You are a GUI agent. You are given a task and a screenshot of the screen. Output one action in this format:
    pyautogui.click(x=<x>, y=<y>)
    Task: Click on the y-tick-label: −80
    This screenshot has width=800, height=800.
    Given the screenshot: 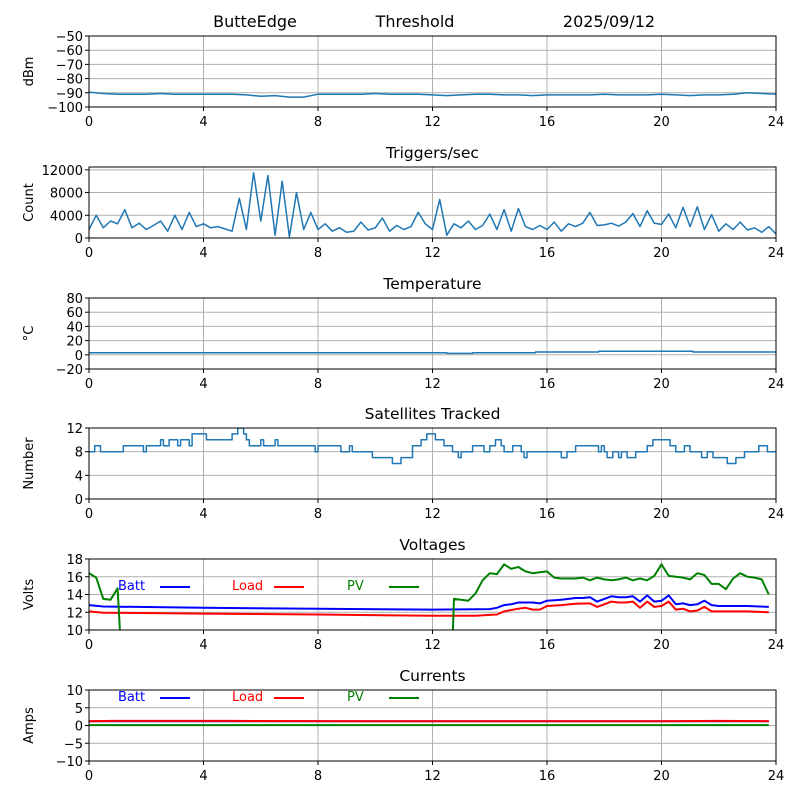 What is the action you would take?
    pyautogui.click(x=69, y=80)
    